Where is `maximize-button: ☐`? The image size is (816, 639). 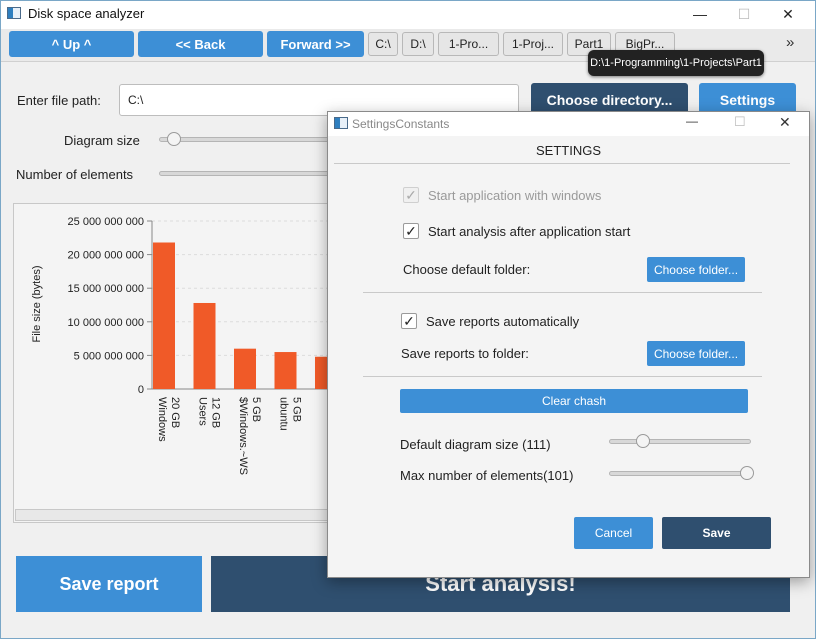
maximize-button: ☐ is located at coordinates (744, 13).